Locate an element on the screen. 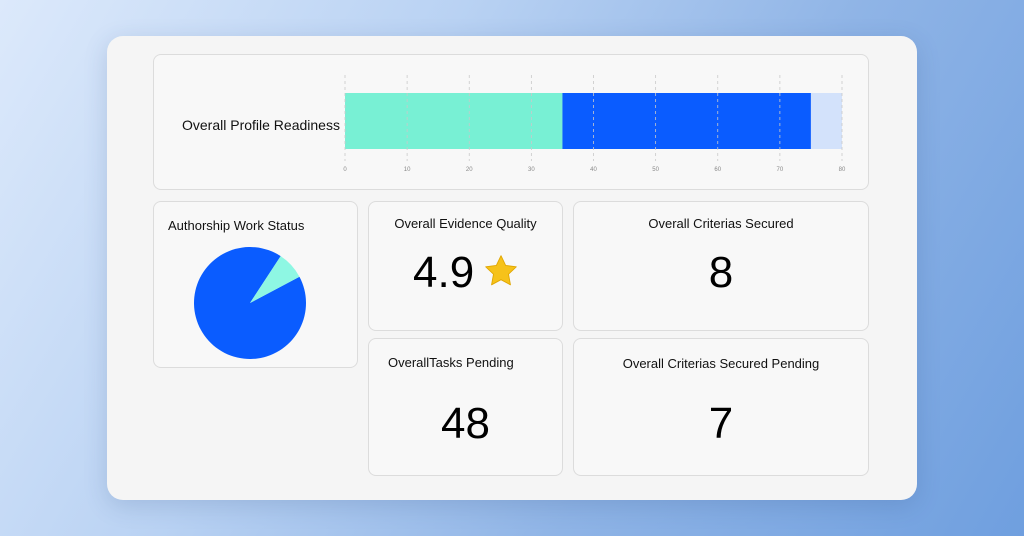 The image size is (1024, 536). evidence-quality-card: Overall Evidence Quality 4.9 is located at coordinates (465, 266).